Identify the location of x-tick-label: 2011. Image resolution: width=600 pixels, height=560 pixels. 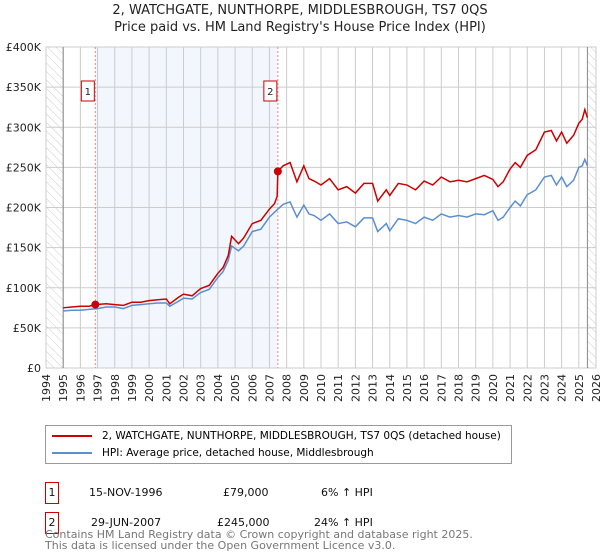
(338, 388).